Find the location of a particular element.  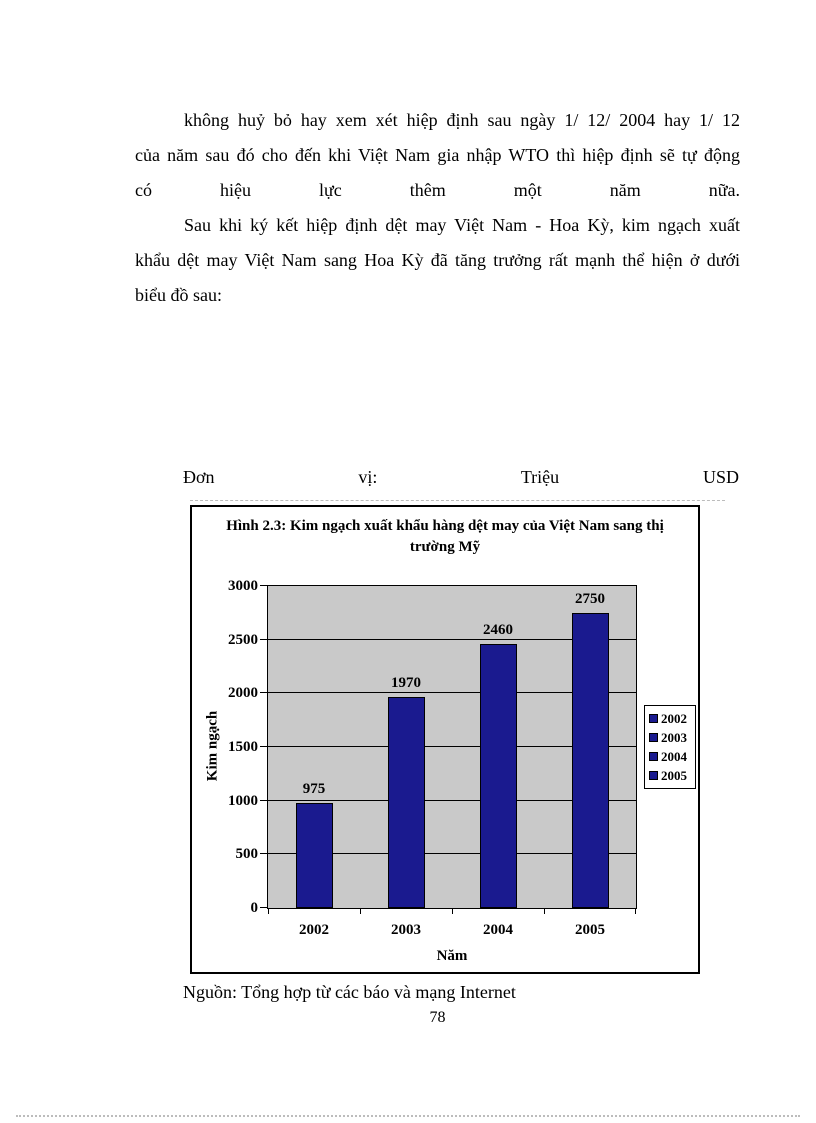

paragraph-line: có hiệu lực thêm một năm nữa. is located at coordinates (437, 190).